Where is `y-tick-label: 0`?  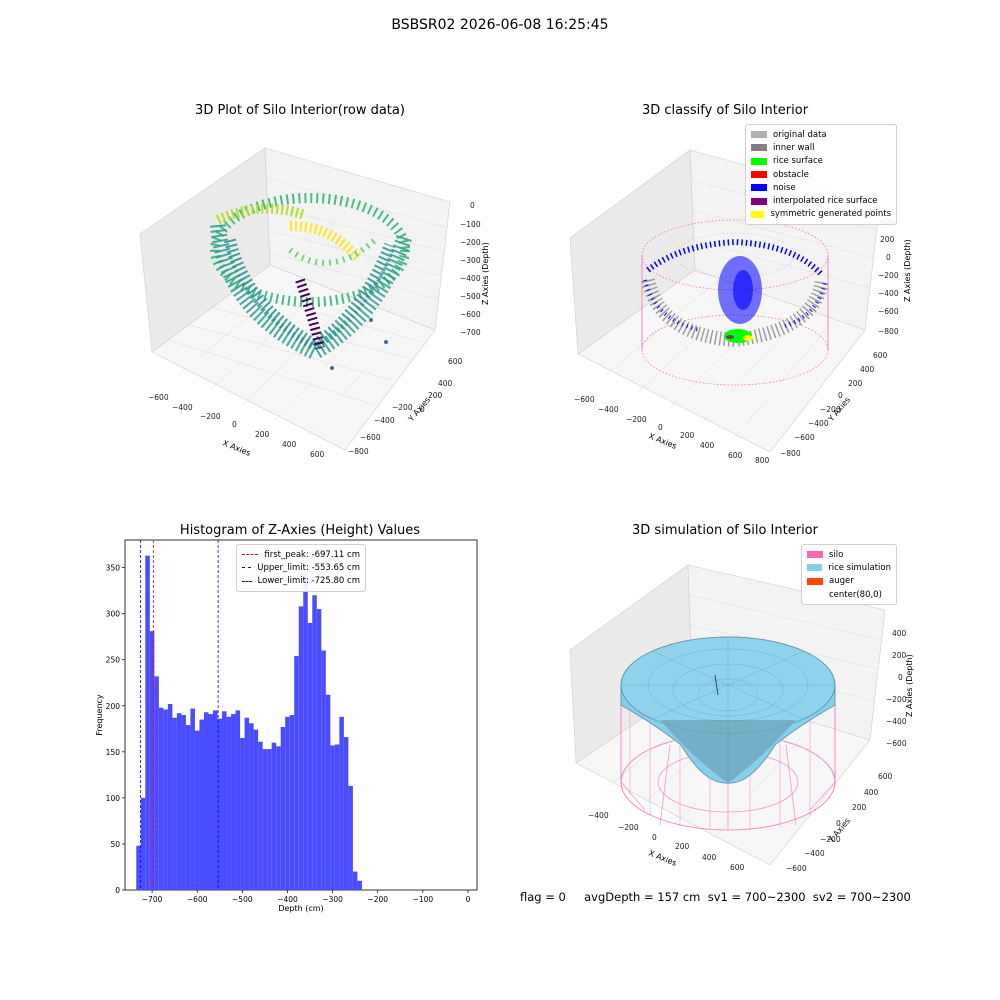
y-tick-label: 0 is located at coordinates (117, 890).